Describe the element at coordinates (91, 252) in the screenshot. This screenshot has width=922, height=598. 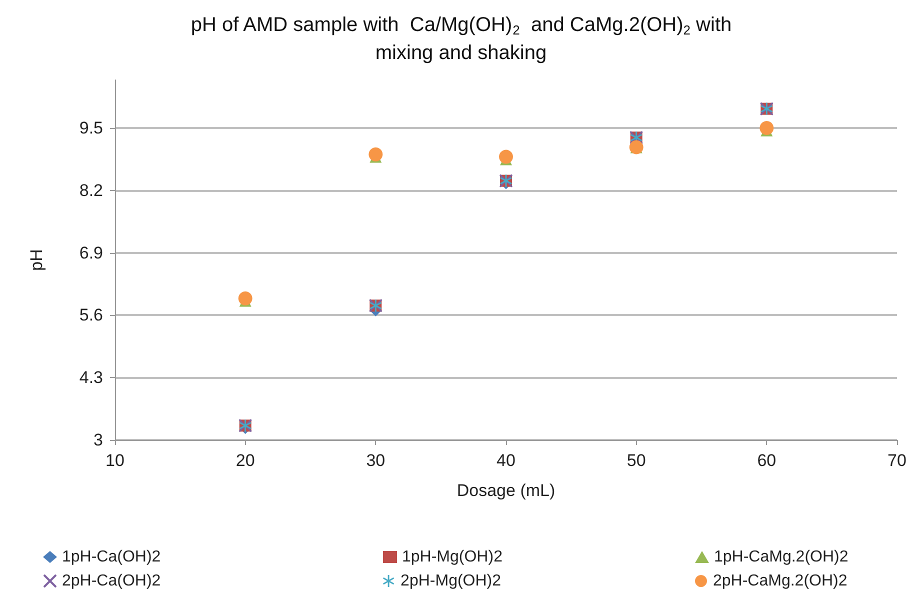
I see `y-tick-label: 6.9` at that location.